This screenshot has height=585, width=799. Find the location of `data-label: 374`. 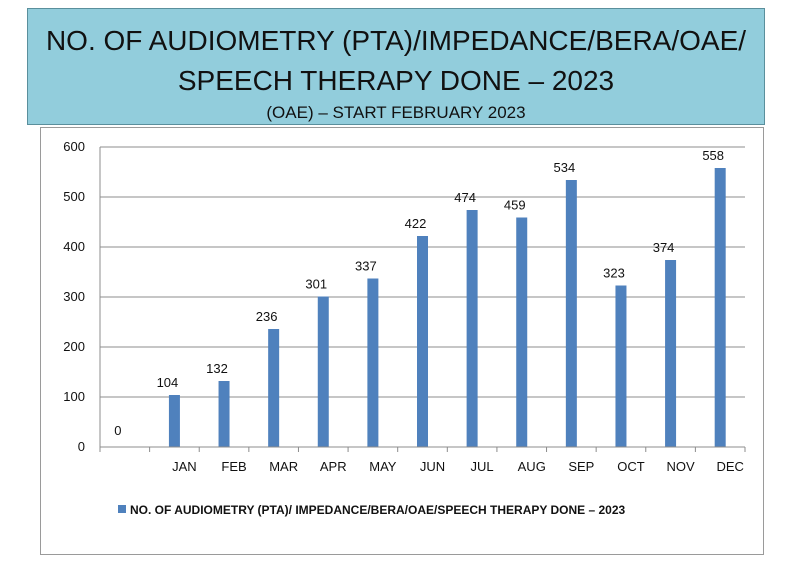

data-label: 374 is located at coordinates (664, 247).